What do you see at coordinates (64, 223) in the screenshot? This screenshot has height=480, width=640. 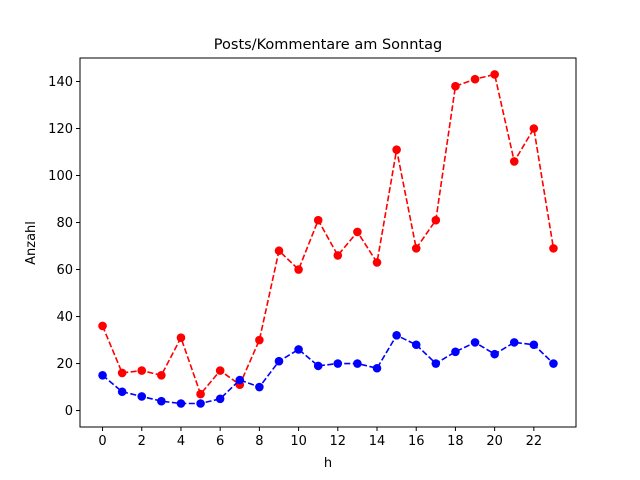 I see `y-tick-label: 80` at bounding box center [64, 223].